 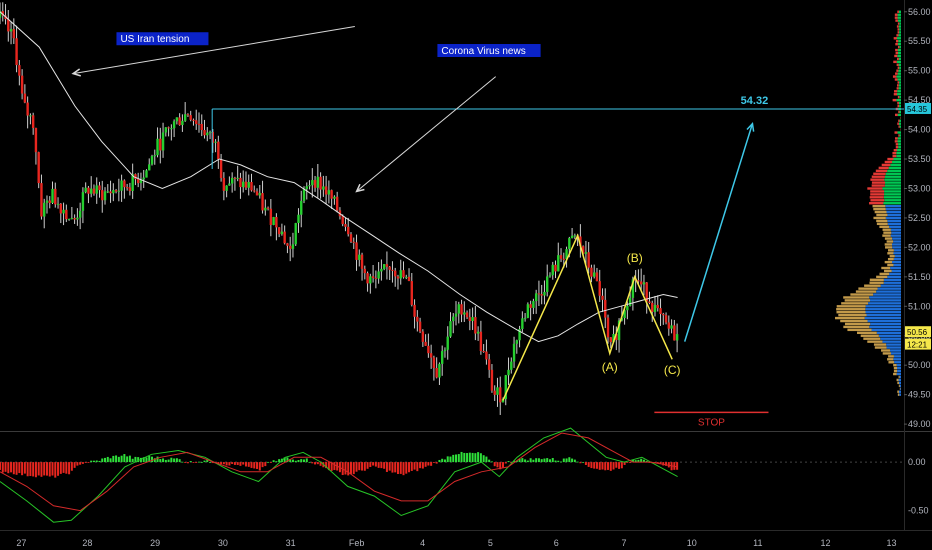 I want to click on target-arrow-line, so click(x=718, y=232).